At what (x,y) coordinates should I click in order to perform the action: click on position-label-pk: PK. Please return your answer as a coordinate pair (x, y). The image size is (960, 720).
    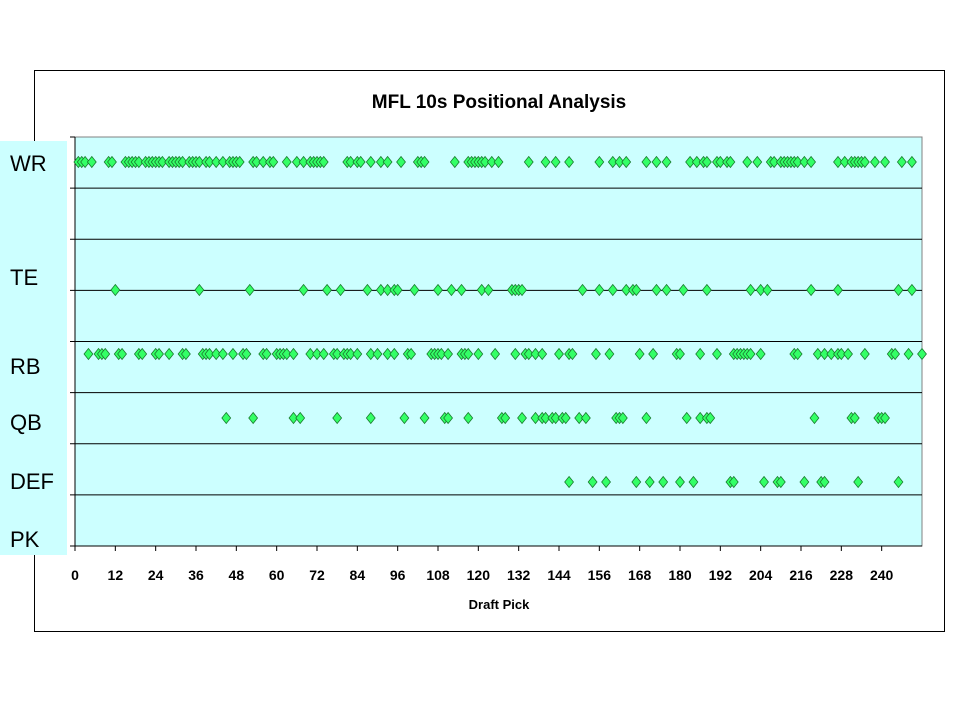
    Looking at the image, I should click on (25, 539).